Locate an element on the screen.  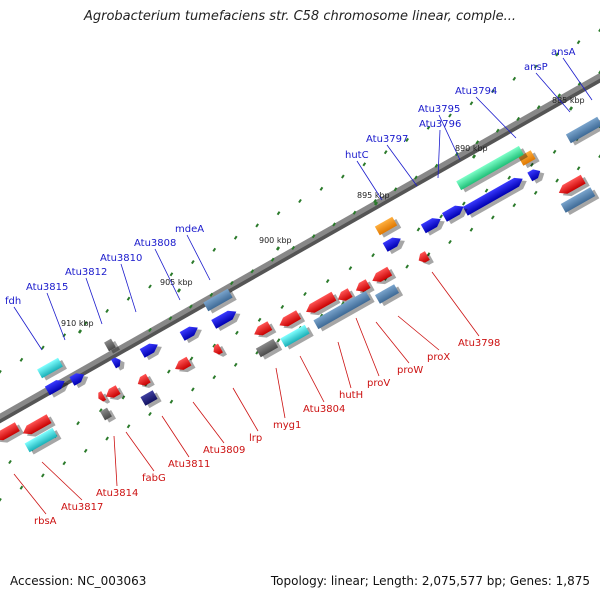
gene-label-bottom: Atu3798 is located at coordinates (479, 343).